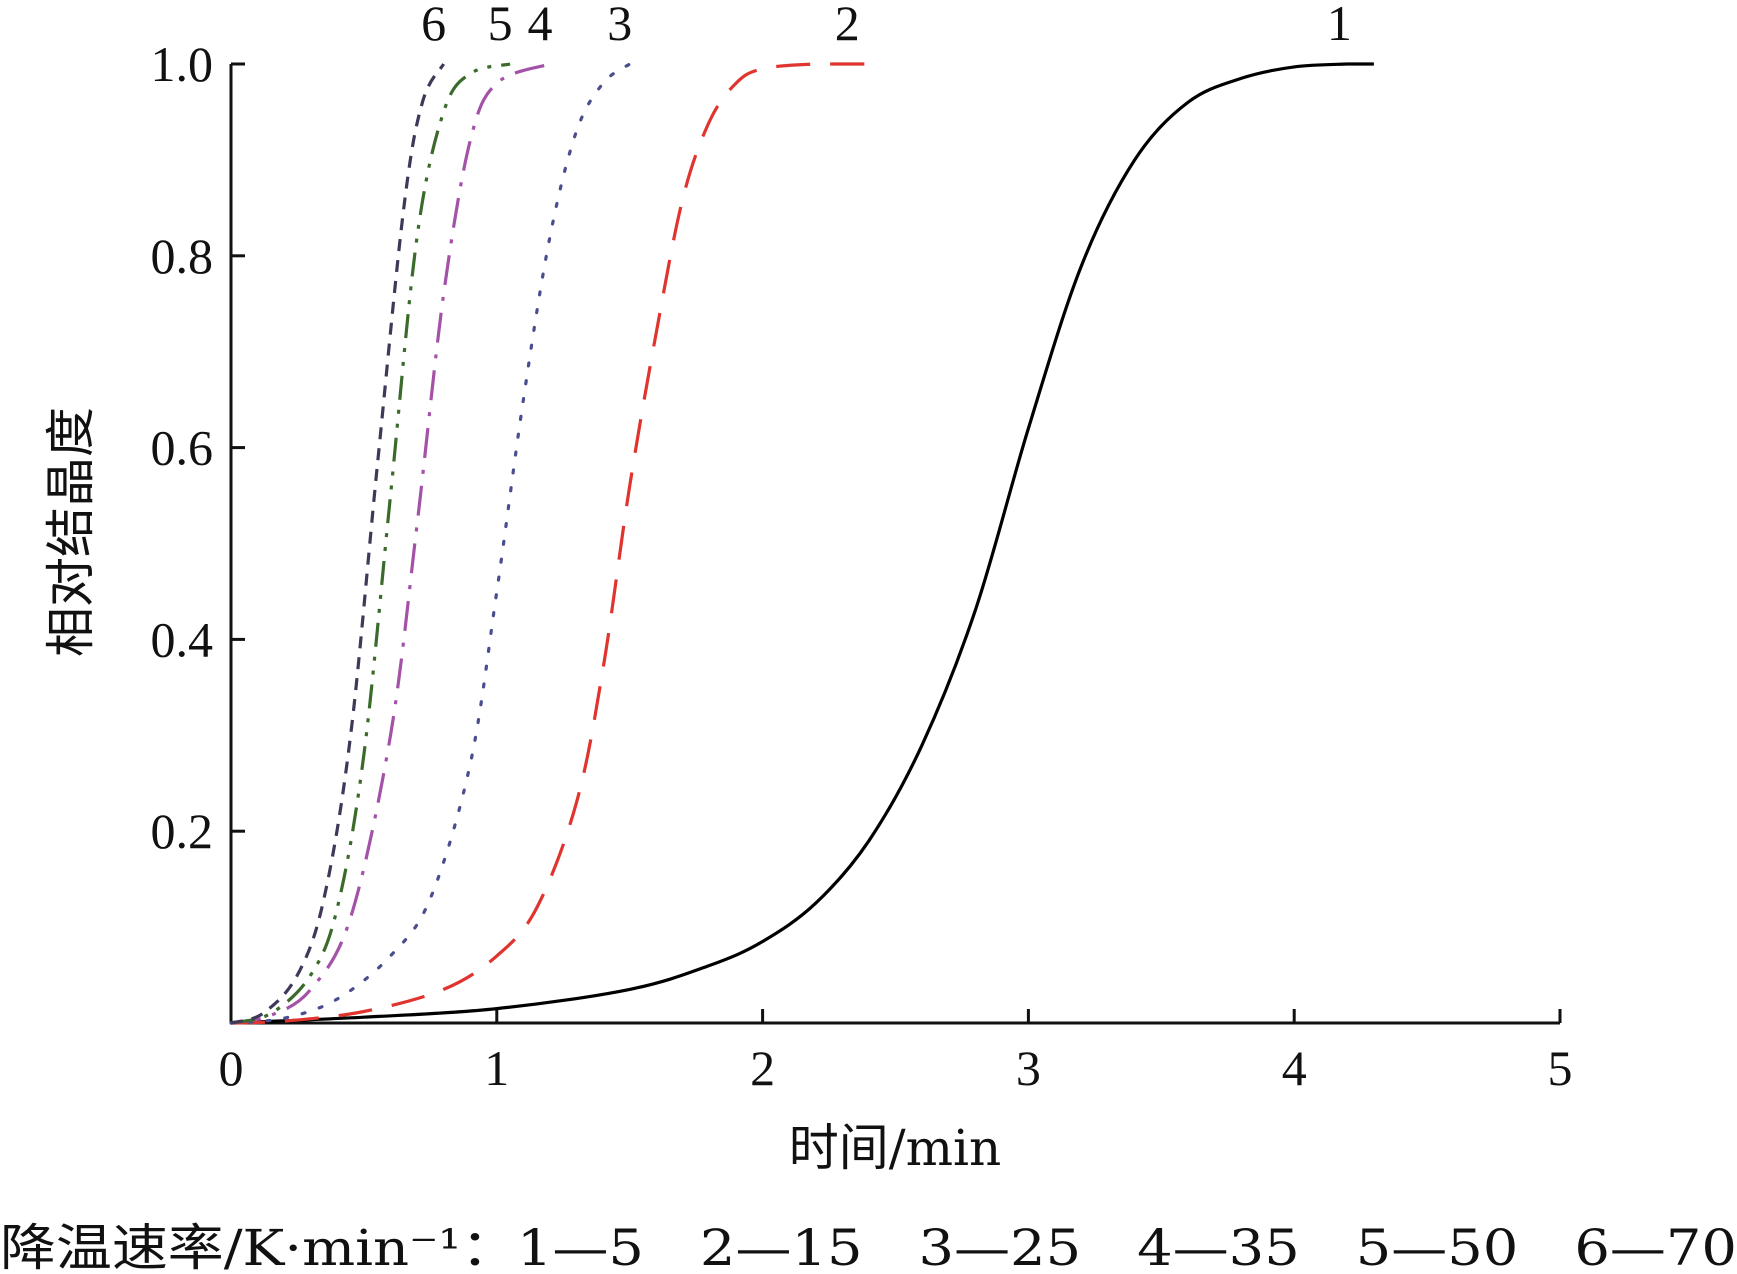  Describe the element at coordinates (1339, 25) in the screenshot. I see `series-label-1: 1` at that location.